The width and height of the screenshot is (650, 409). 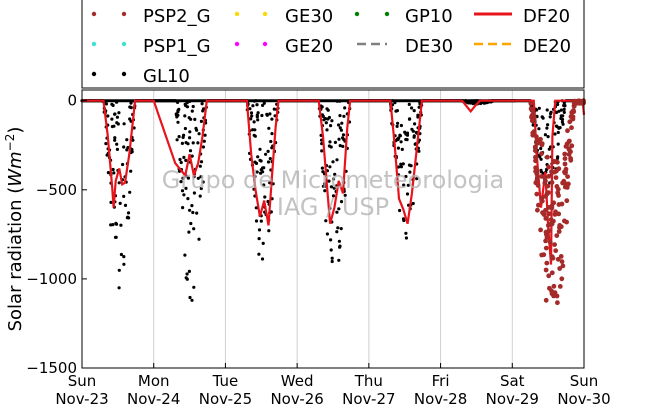 What do you see at coordinates (296, 399) in the screenshot?
I see `x-tick-date: Nov-26` at bounding box center [296, 399].